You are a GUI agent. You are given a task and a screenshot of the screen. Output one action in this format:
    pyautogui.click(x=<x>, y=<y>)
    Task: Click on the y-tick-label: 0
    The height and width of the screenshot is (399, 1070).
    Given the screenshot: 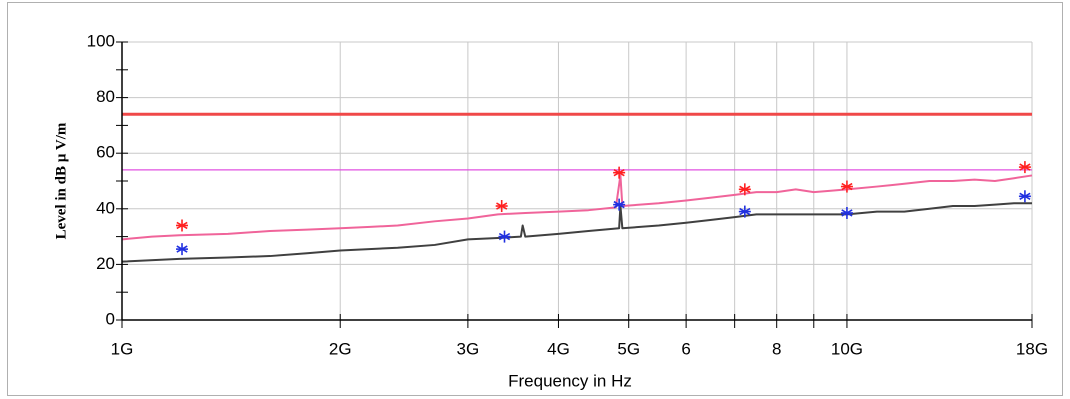 What is the action you would take?
    pyautogui.click(x=110, y=318)
    